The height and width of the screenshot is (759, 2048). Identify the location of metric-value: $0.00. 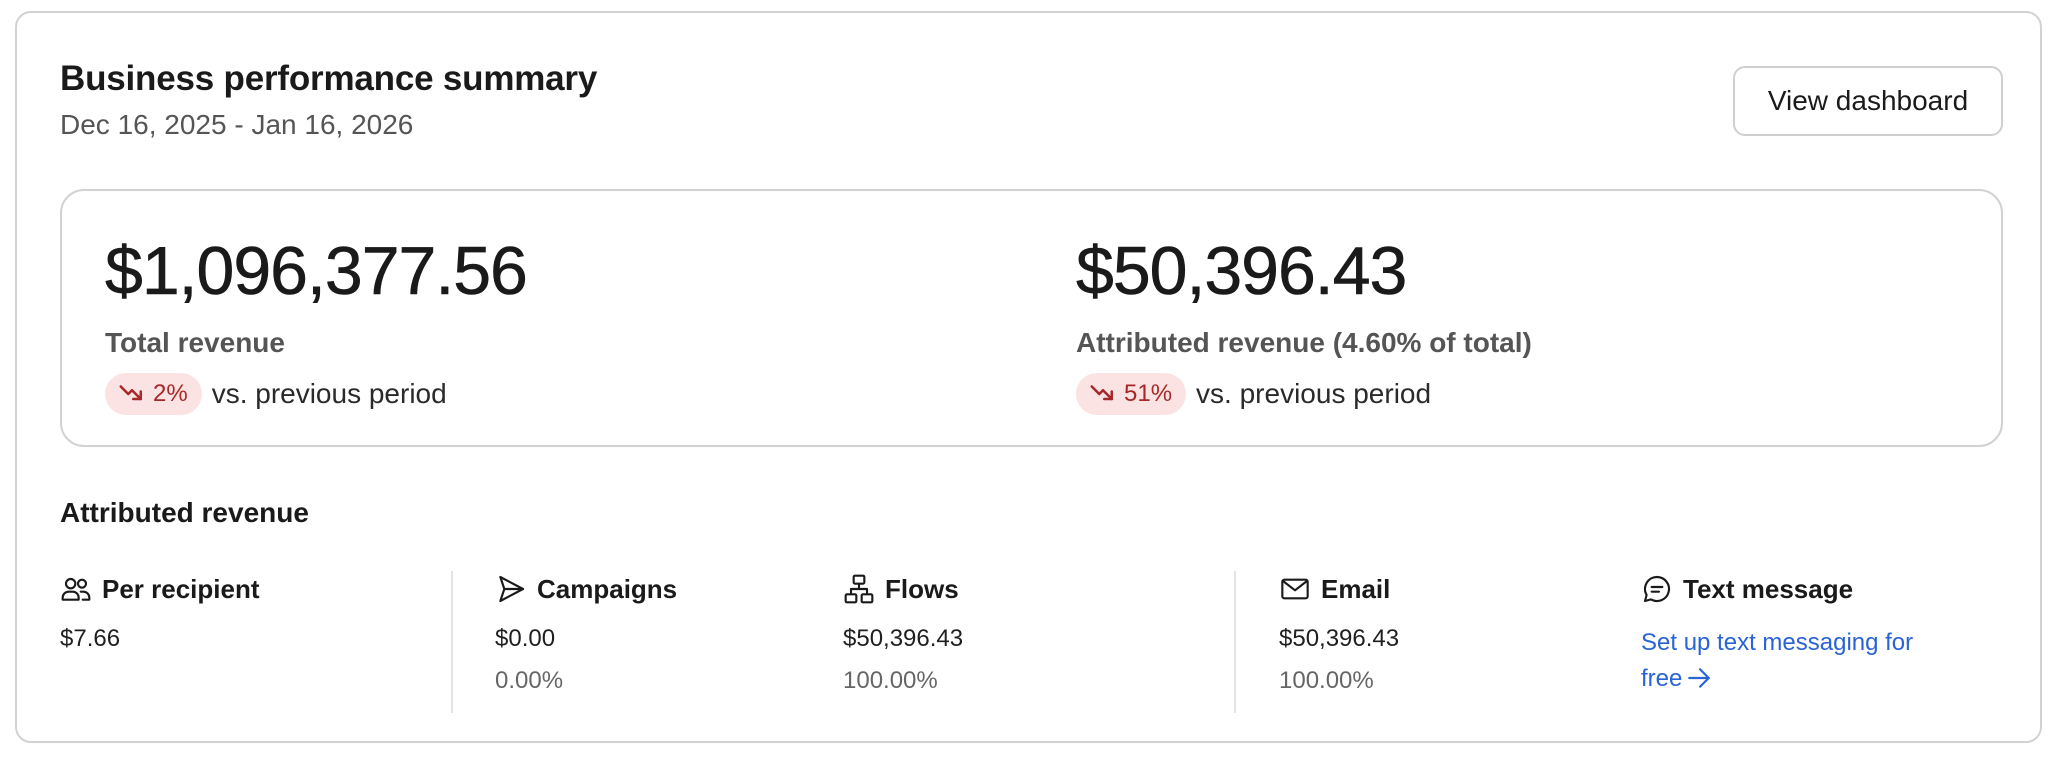
(525, 638).